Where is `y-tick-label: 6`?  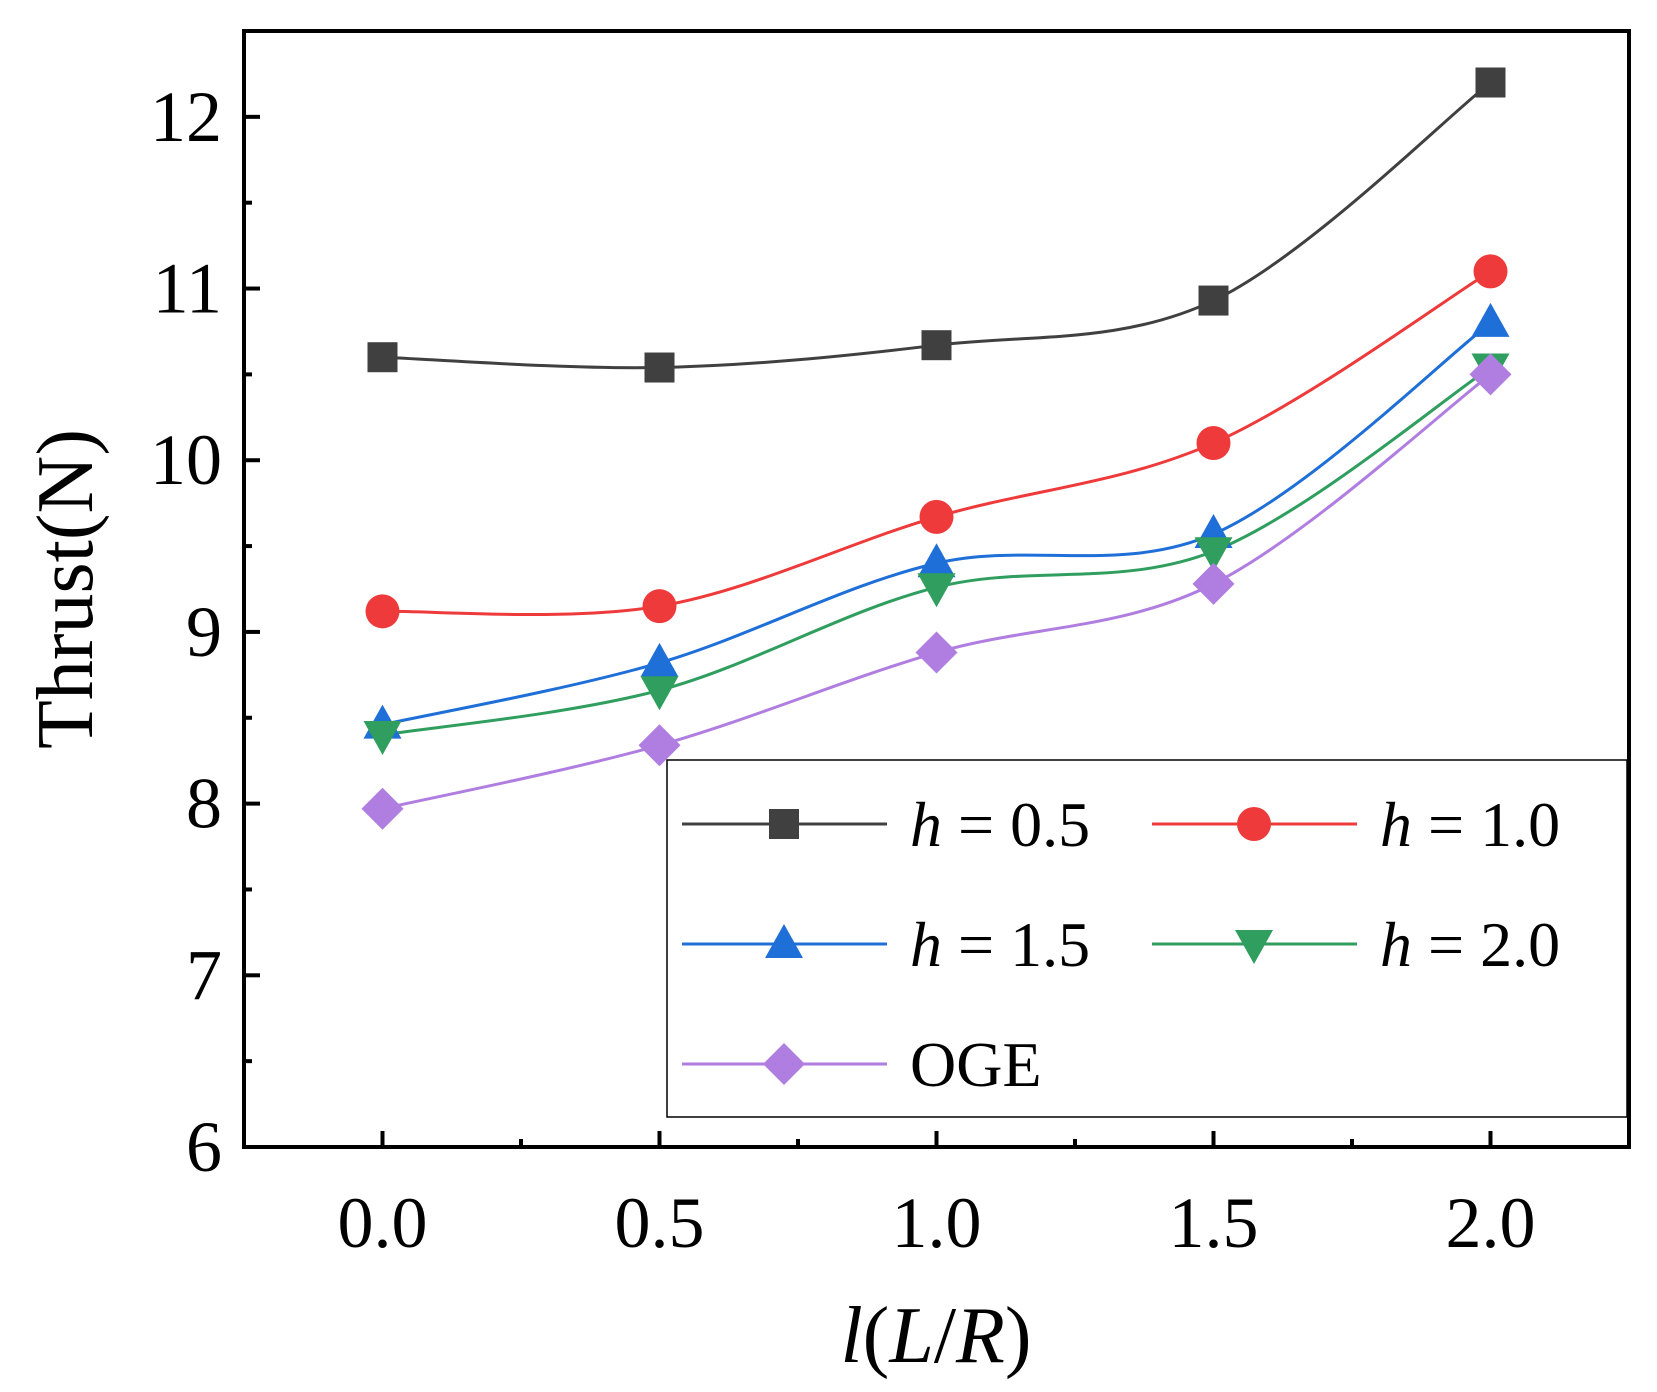 y-tick-label: 6 is located at coordinates (204, 1147).